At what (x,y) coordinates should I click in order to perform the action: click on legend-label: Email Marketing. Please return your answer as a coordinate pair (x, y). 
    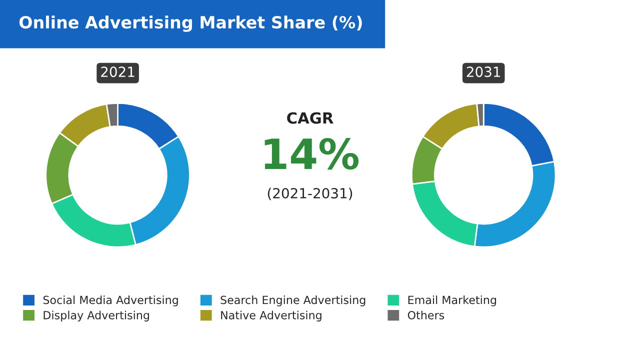
    Looking at the image, I should click on (452, 301).